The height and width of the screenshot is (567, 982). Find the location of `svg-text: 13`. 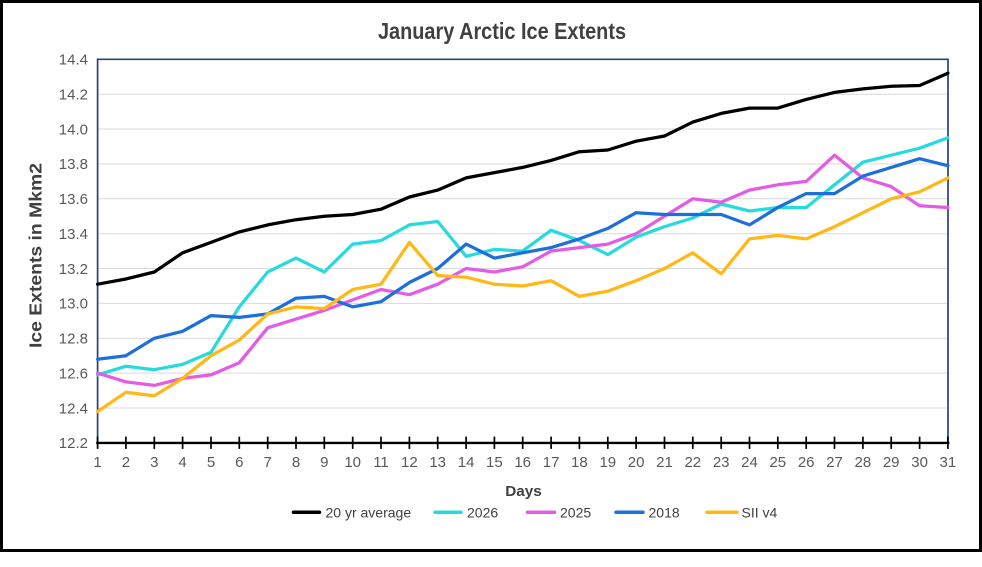

svg-text: 13 is located at coordinates (437, 462).